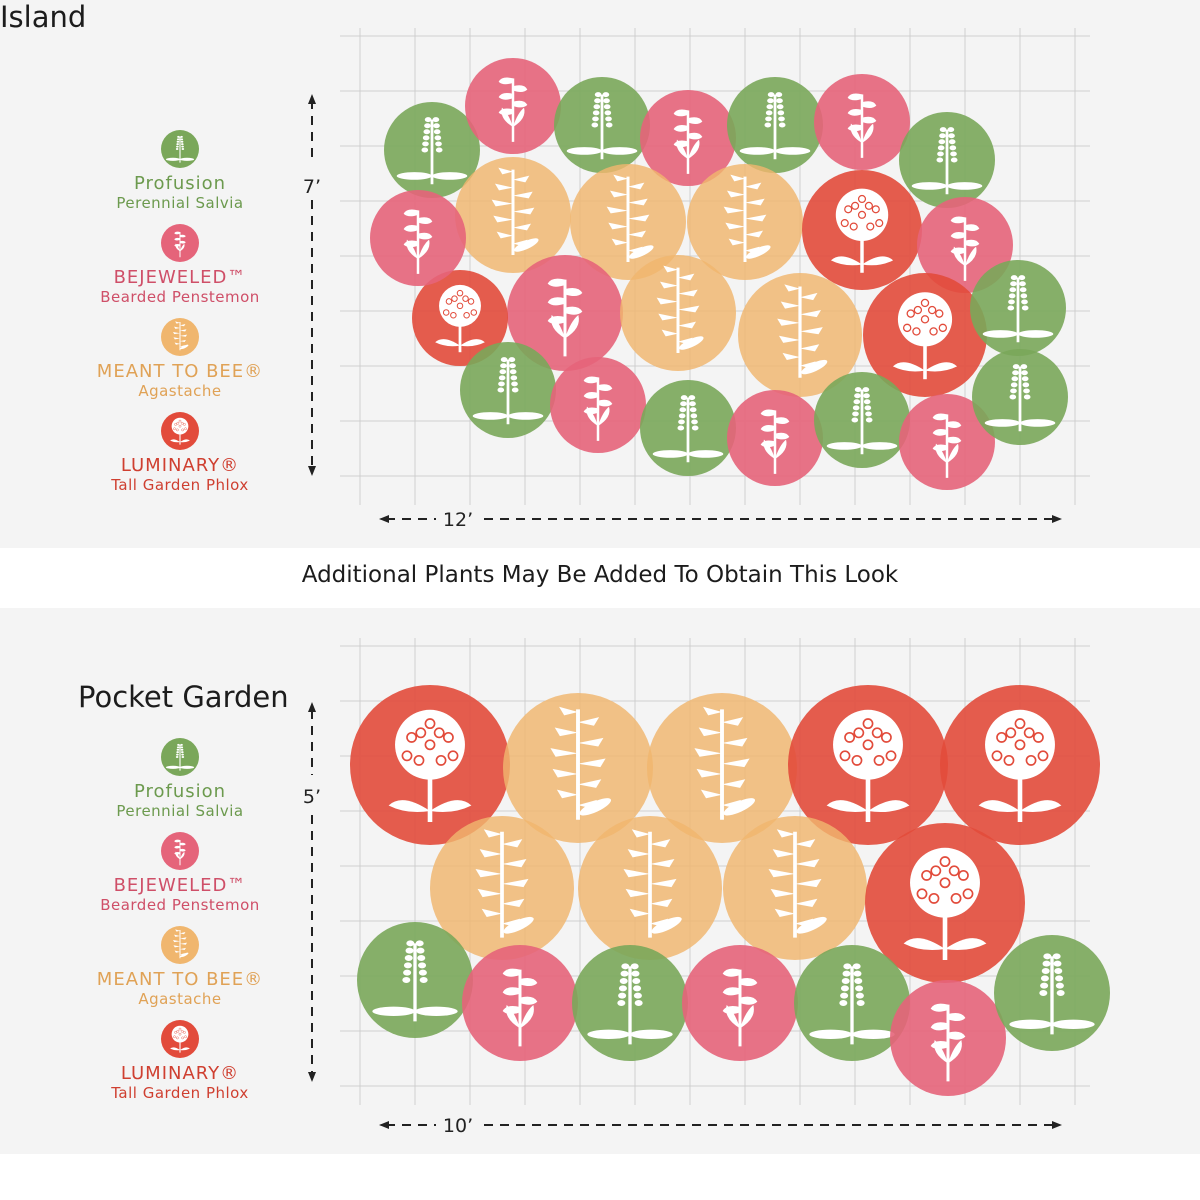 This screenshot has width=1200, height=1200. What do you see at coordinates (312, 797) in the screenshot?
I see `pocket-height-label: 5’` at bounding box center [312, 797].